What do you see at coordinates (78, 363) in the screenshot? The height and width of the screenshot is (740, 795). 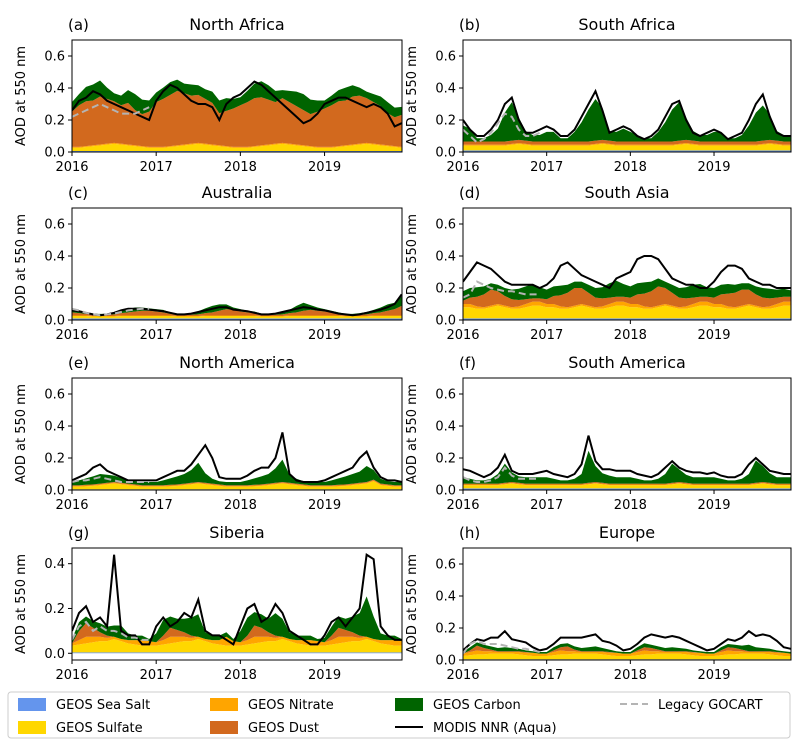 I see `panel-letter: (e)` at bounding box center [78, 363].